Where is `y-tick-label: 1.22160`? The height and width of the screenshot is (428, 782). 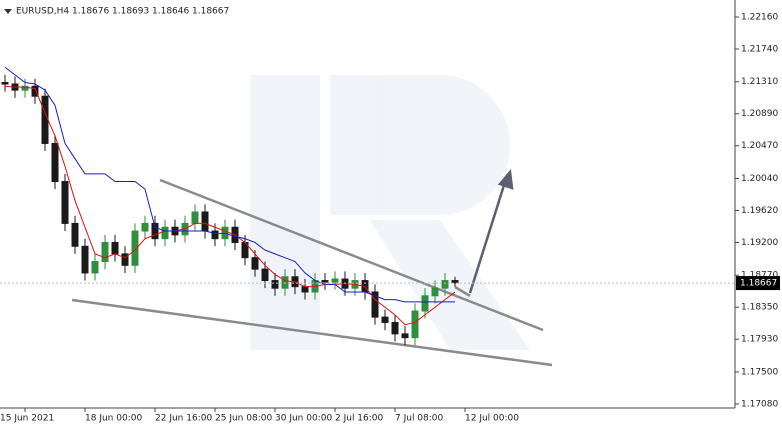 y-tick-label: 1.22160 is located at coordinates (759, 17).